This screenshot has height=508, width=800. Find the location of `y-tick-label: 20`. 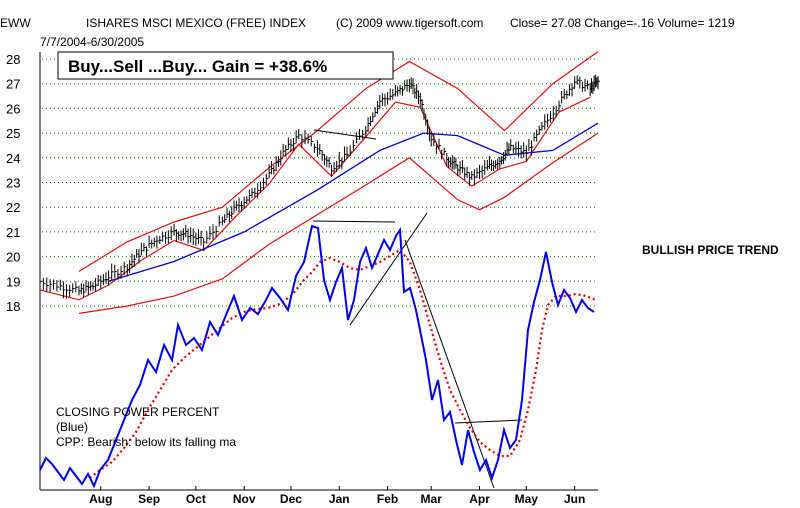

y-tick-label: 20 is located at coordinates (13, 257).